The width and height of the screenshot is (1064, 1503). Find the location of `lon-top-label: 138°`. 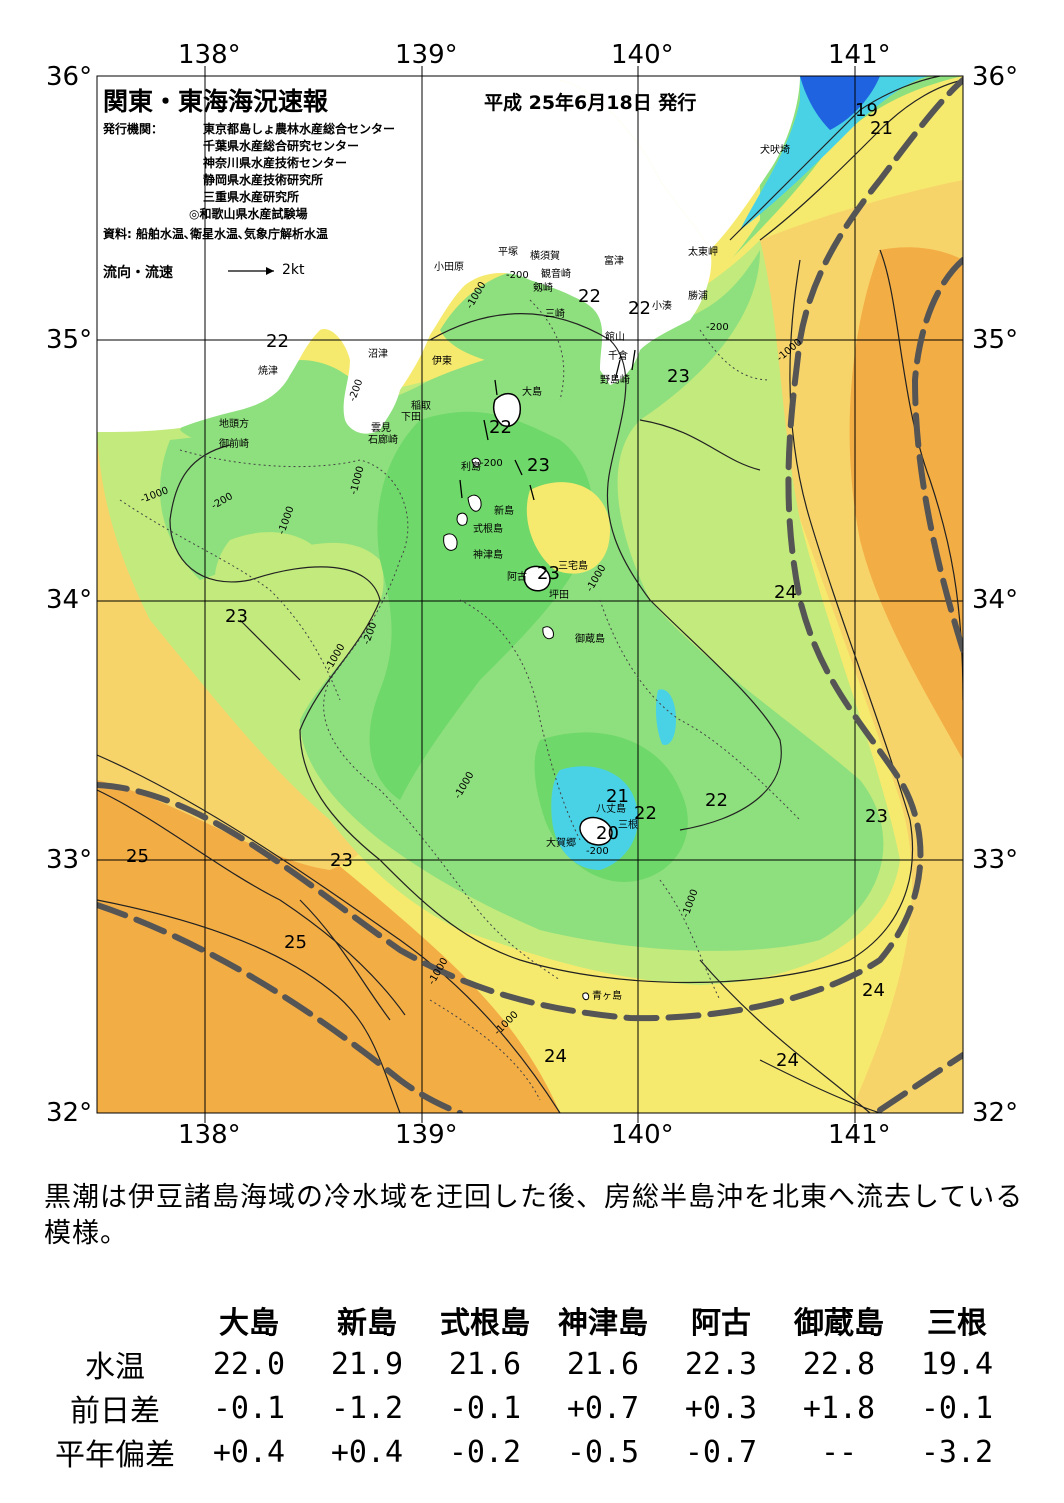

lon-top-label: 138° is located at coordinates (209, 55).